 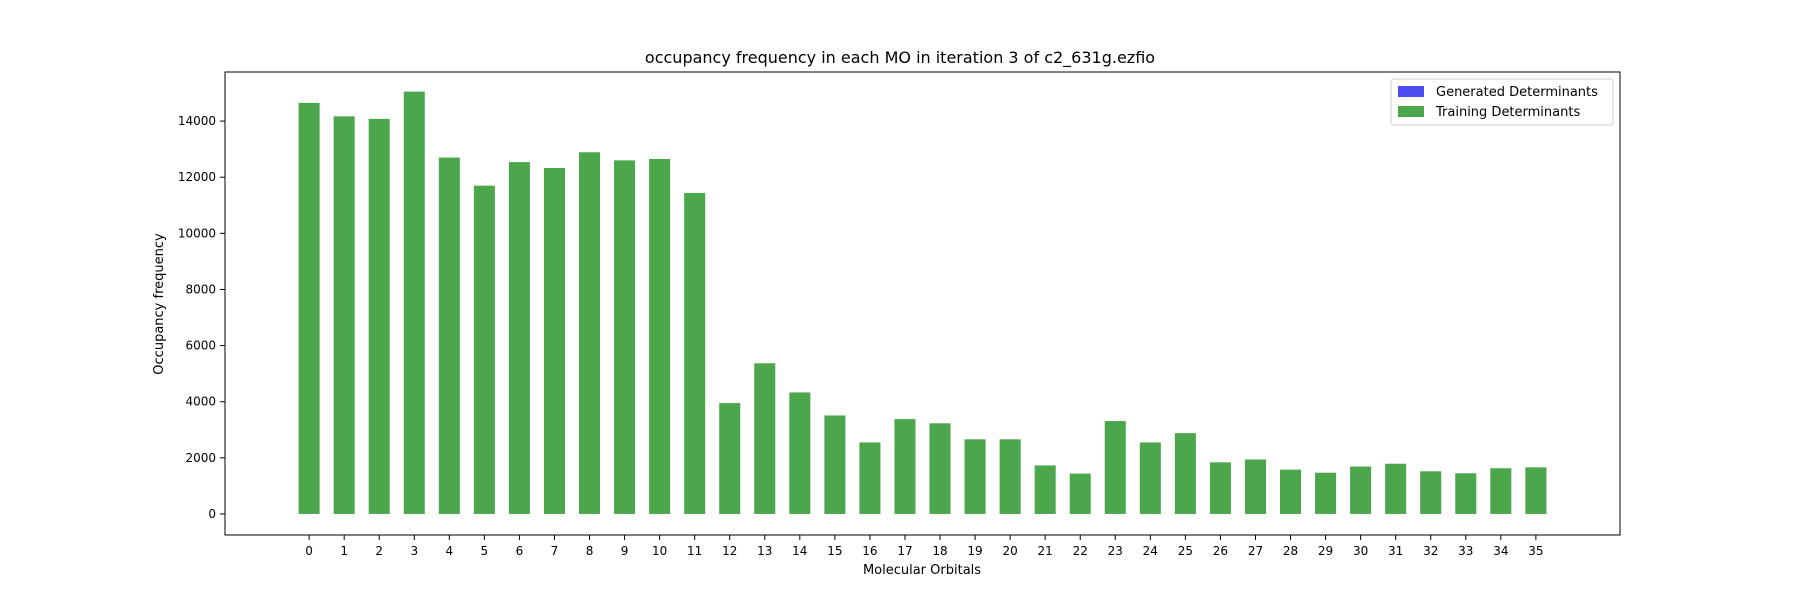 What do you see at coordinates (1220, 551) in the screenshot?
I see `x-tick-label: 26` at bounding box center [1220, 551].